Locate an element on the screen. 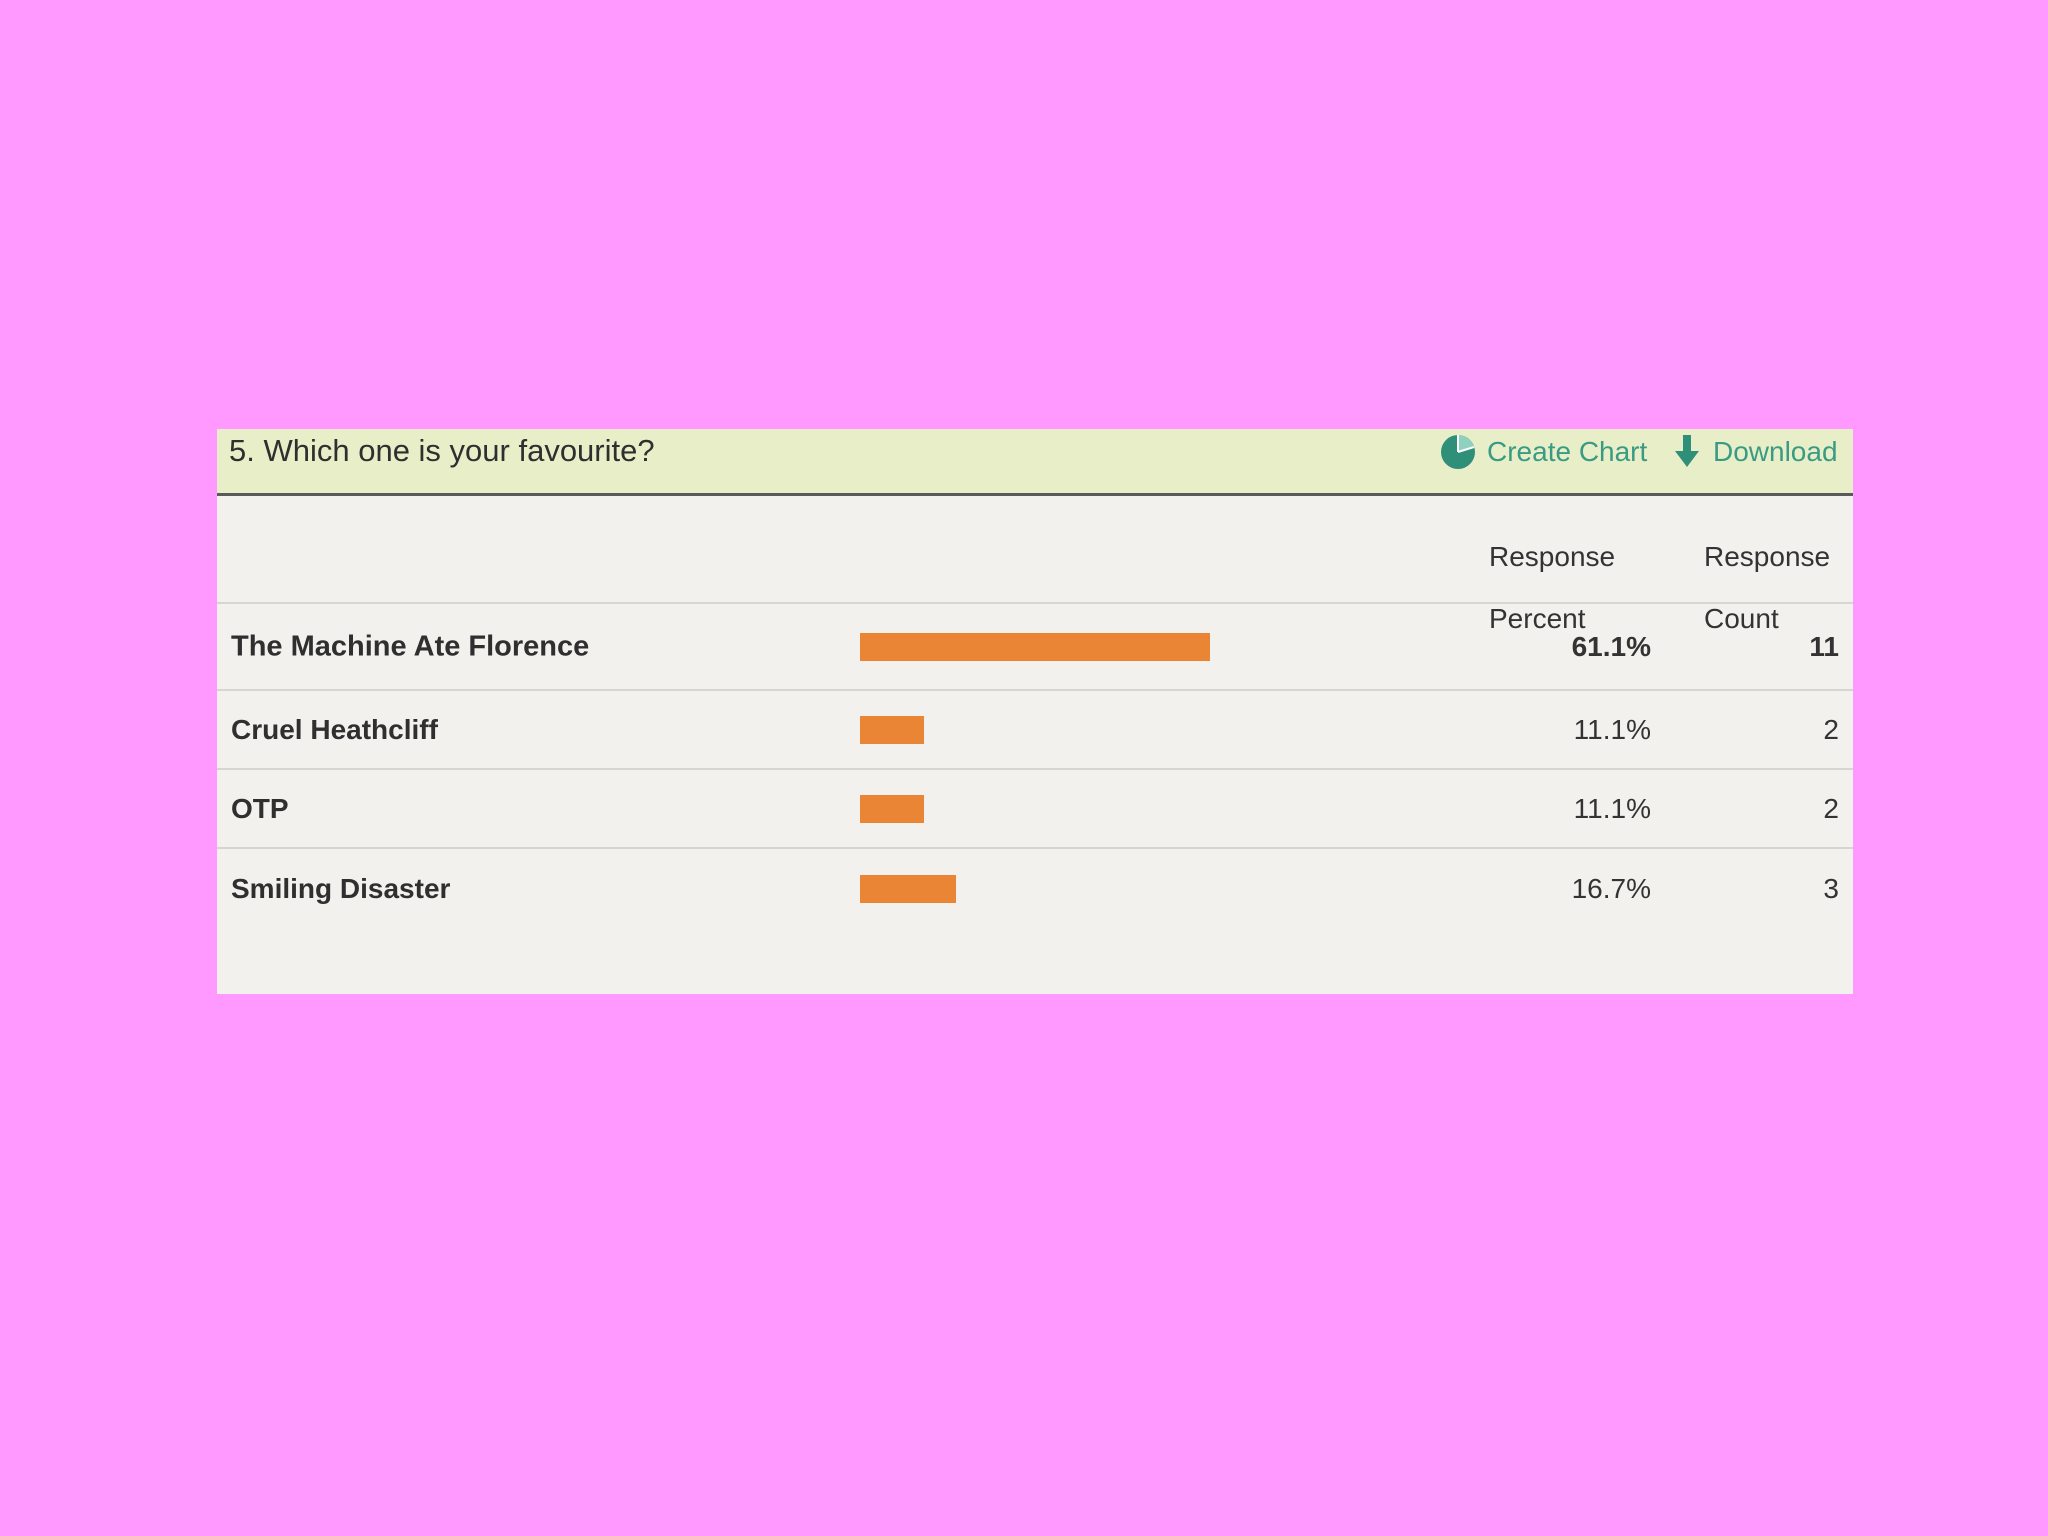 The height and width of the screenshot is (1536, 2048). response-count: 11 is located at coordinates (1824, 646).